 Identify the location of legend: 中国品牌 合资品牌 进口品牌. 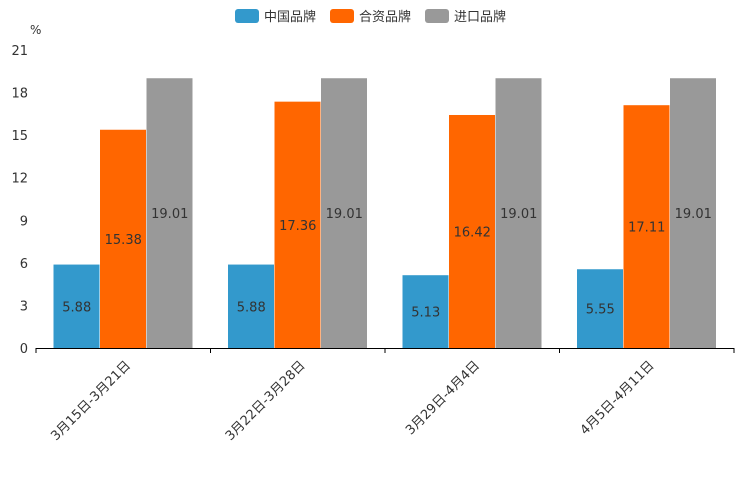
(370, 17).